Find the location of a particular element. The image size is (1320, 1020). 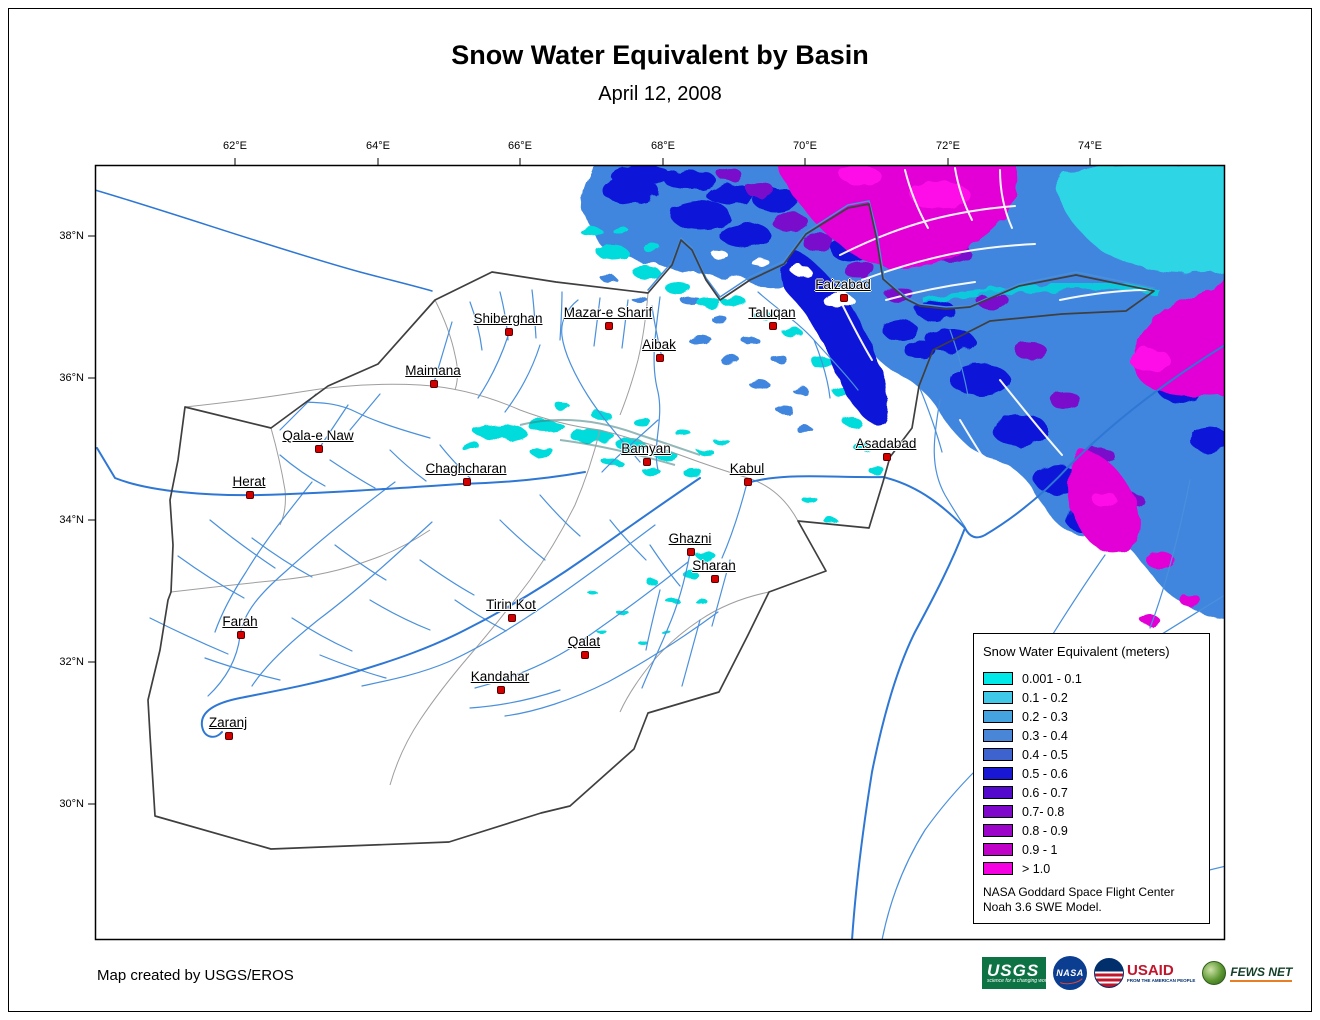

legend-label: 0.9 - 1 is located at coordinates (1040, 849).